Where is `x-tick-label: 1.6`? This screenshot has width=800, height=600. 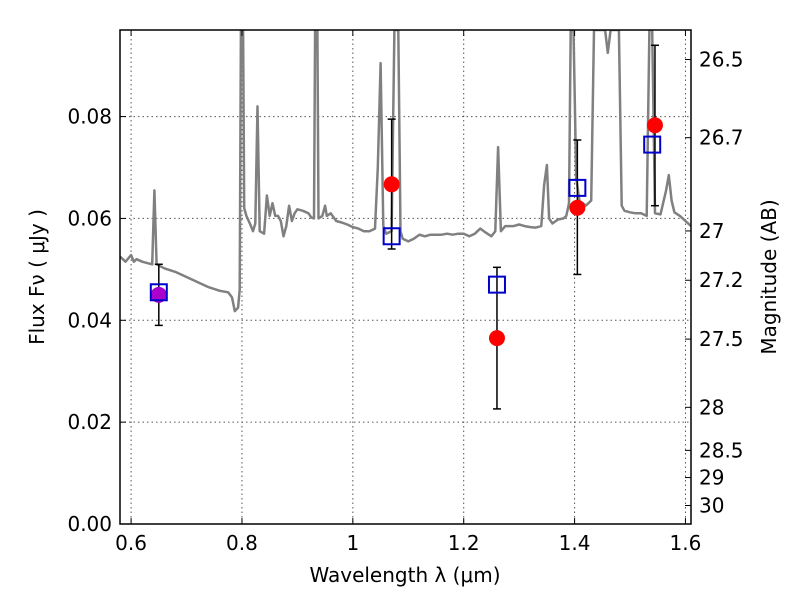
x-tick-label: 1.6 is located at coordinates (686, 543).